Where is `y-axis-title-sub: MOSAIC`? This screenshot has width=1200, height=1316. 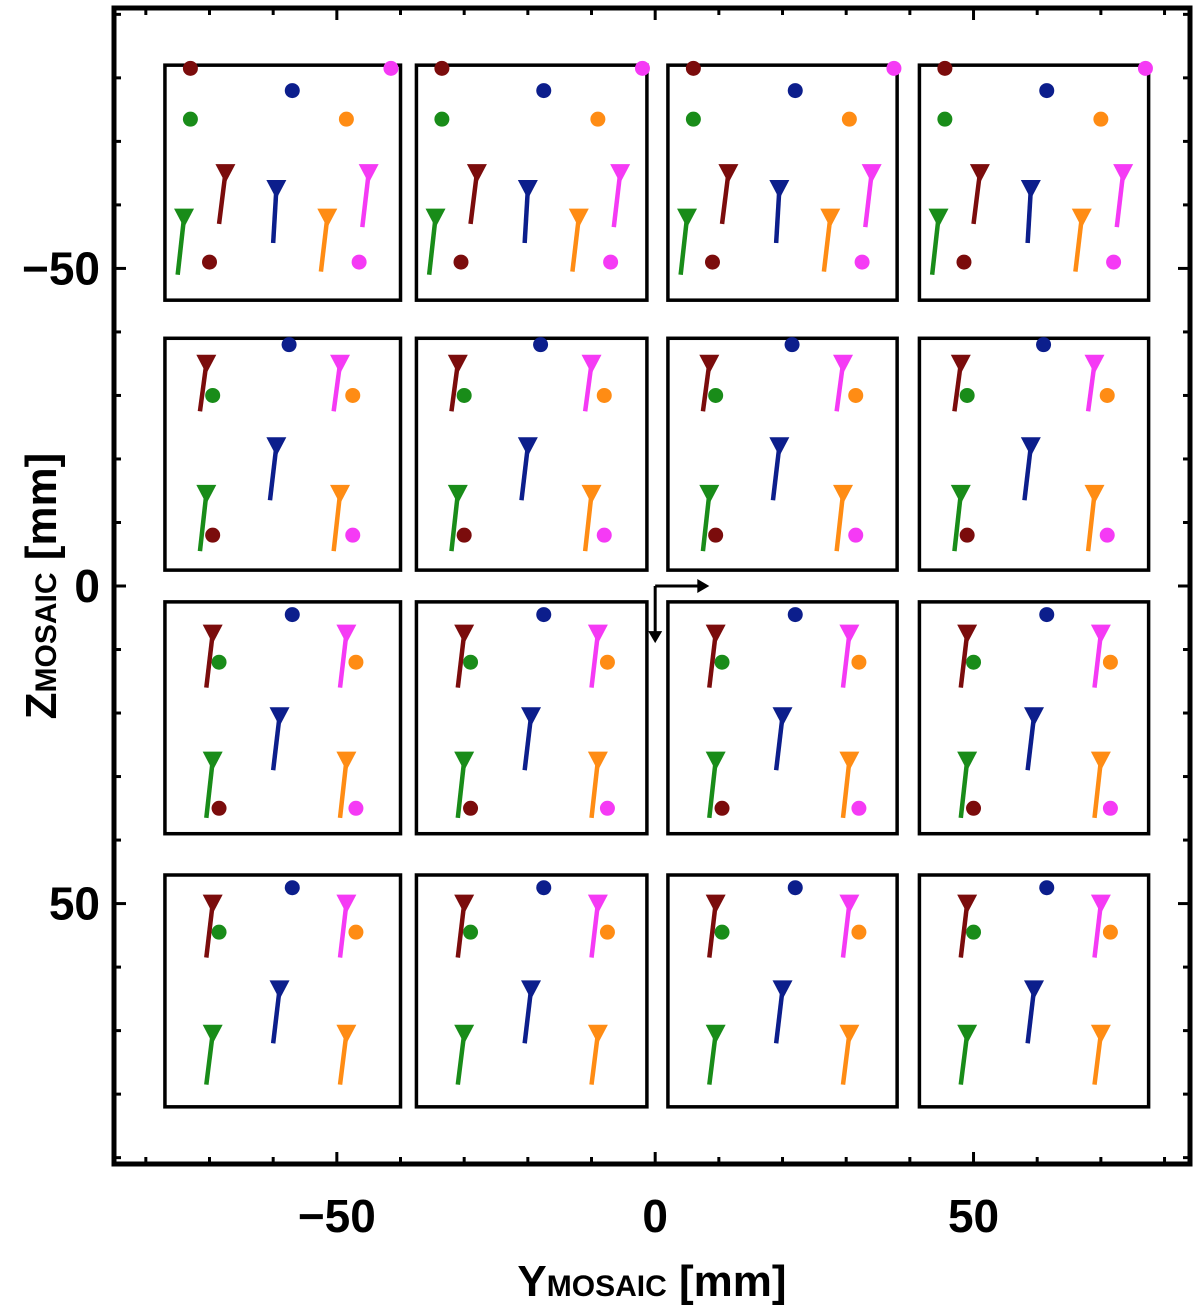
y-axis-title-sub: MOSAIC is located at coordinates (46, 632).